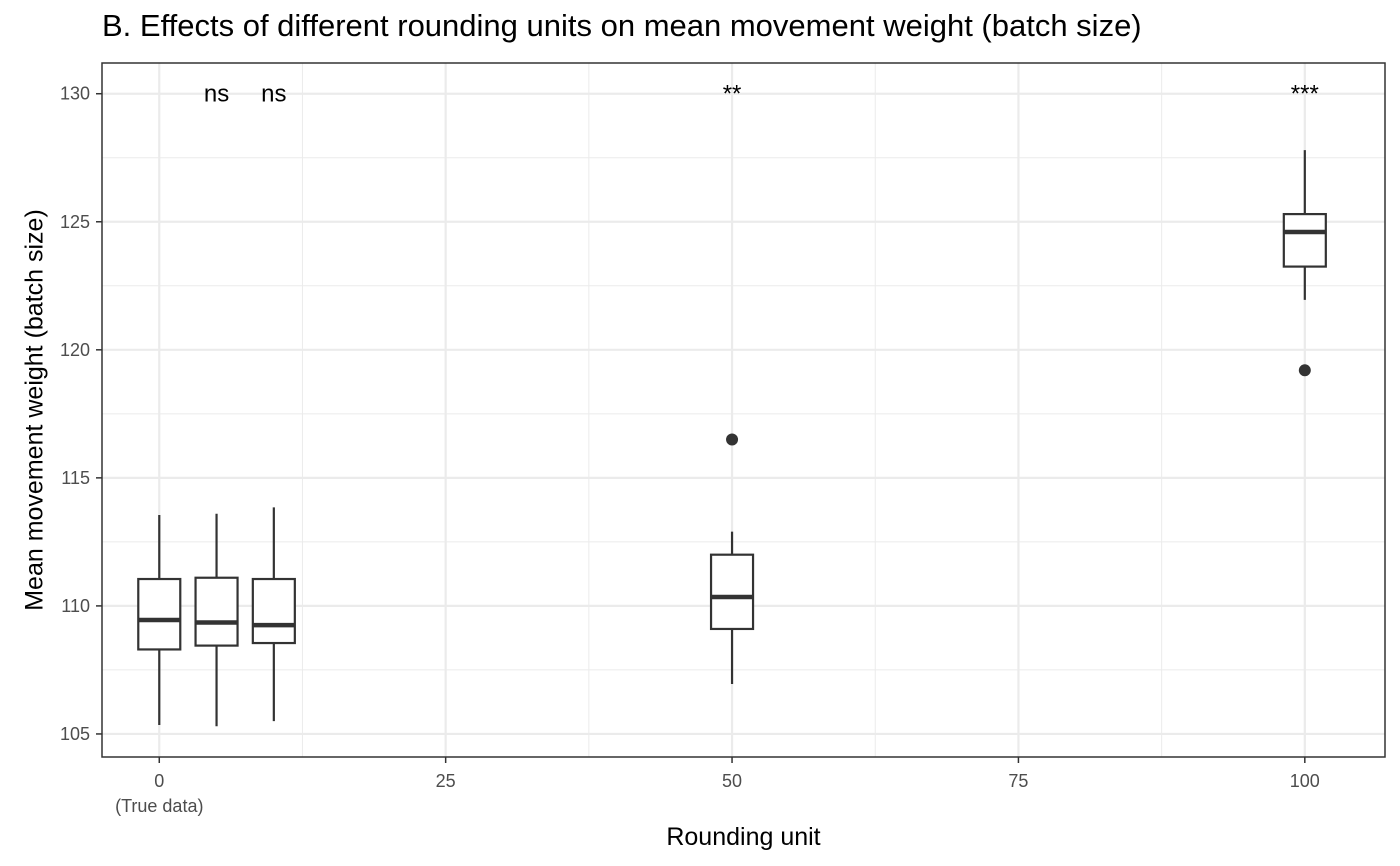 This screenshot has height=866, width=1400. I want to click on y-tick-label: 110, so click(75, 606).